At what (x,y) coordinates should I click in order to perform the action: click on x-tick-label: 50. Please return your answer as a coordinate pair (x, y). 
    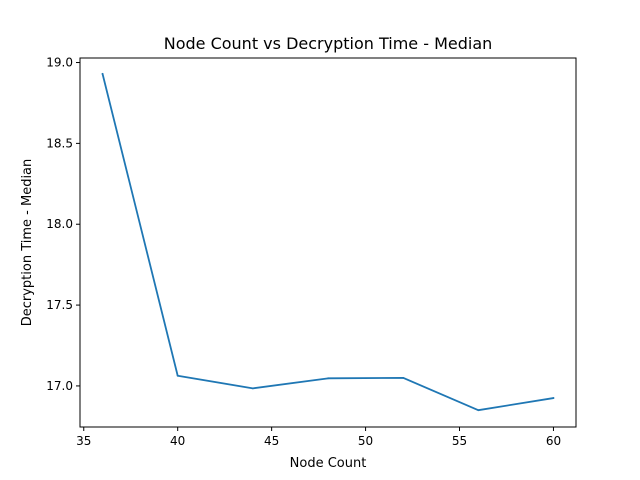
    Looking at the image, I should click on (365, 441).